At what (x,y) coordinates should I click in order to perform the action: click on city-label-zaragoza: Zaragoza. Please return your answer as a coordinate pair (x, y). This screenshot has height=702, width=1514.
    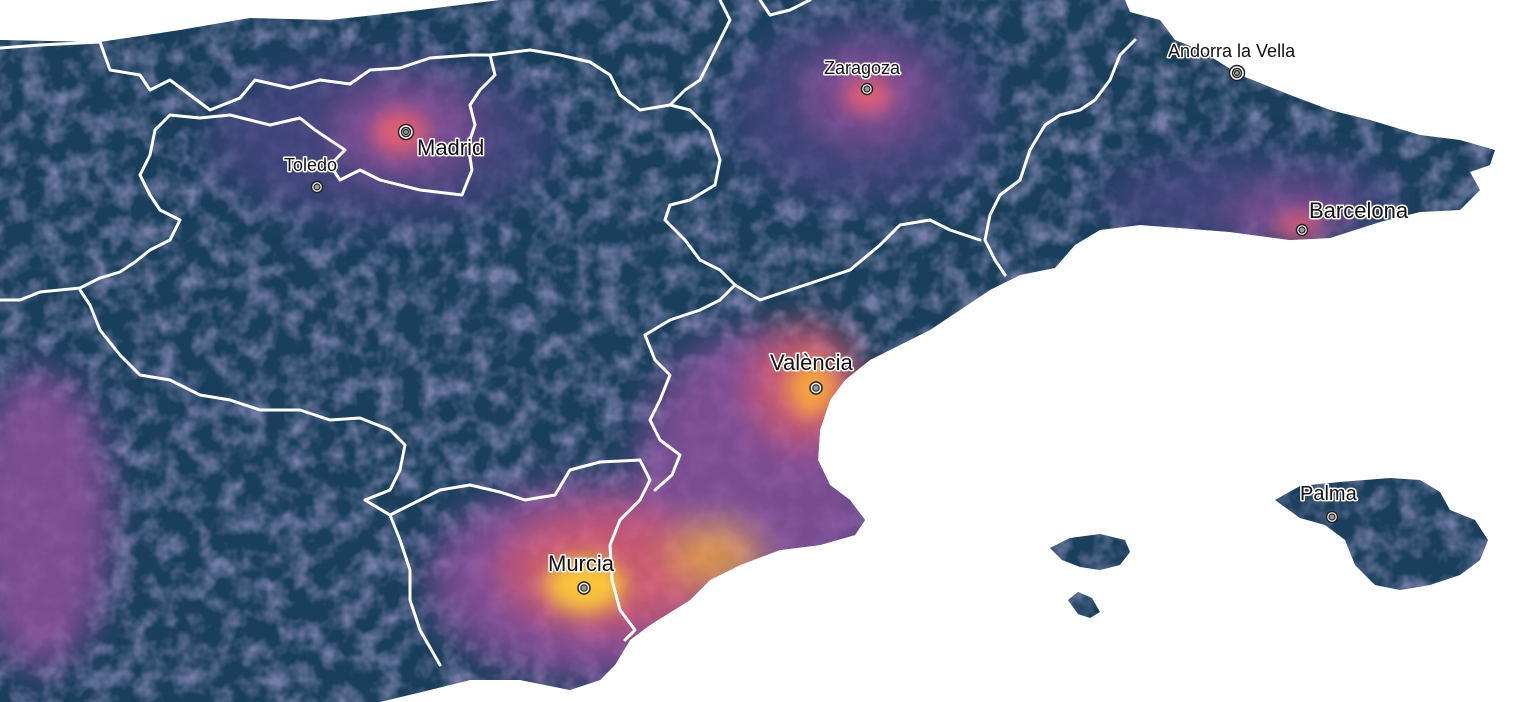
    Looking at the image, I should click on (863, 68).